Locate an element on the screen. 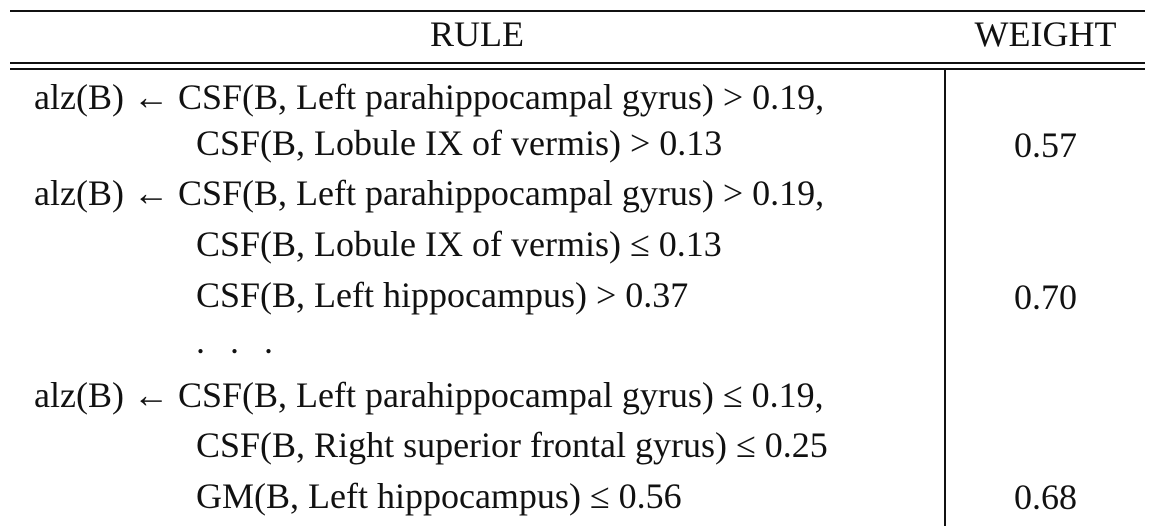 This screenshot has width=1160, height=526. rule-3-condition-2: GM(B, Left hippocampus) ≤ 0.56 is located at coordinates (439, 496).